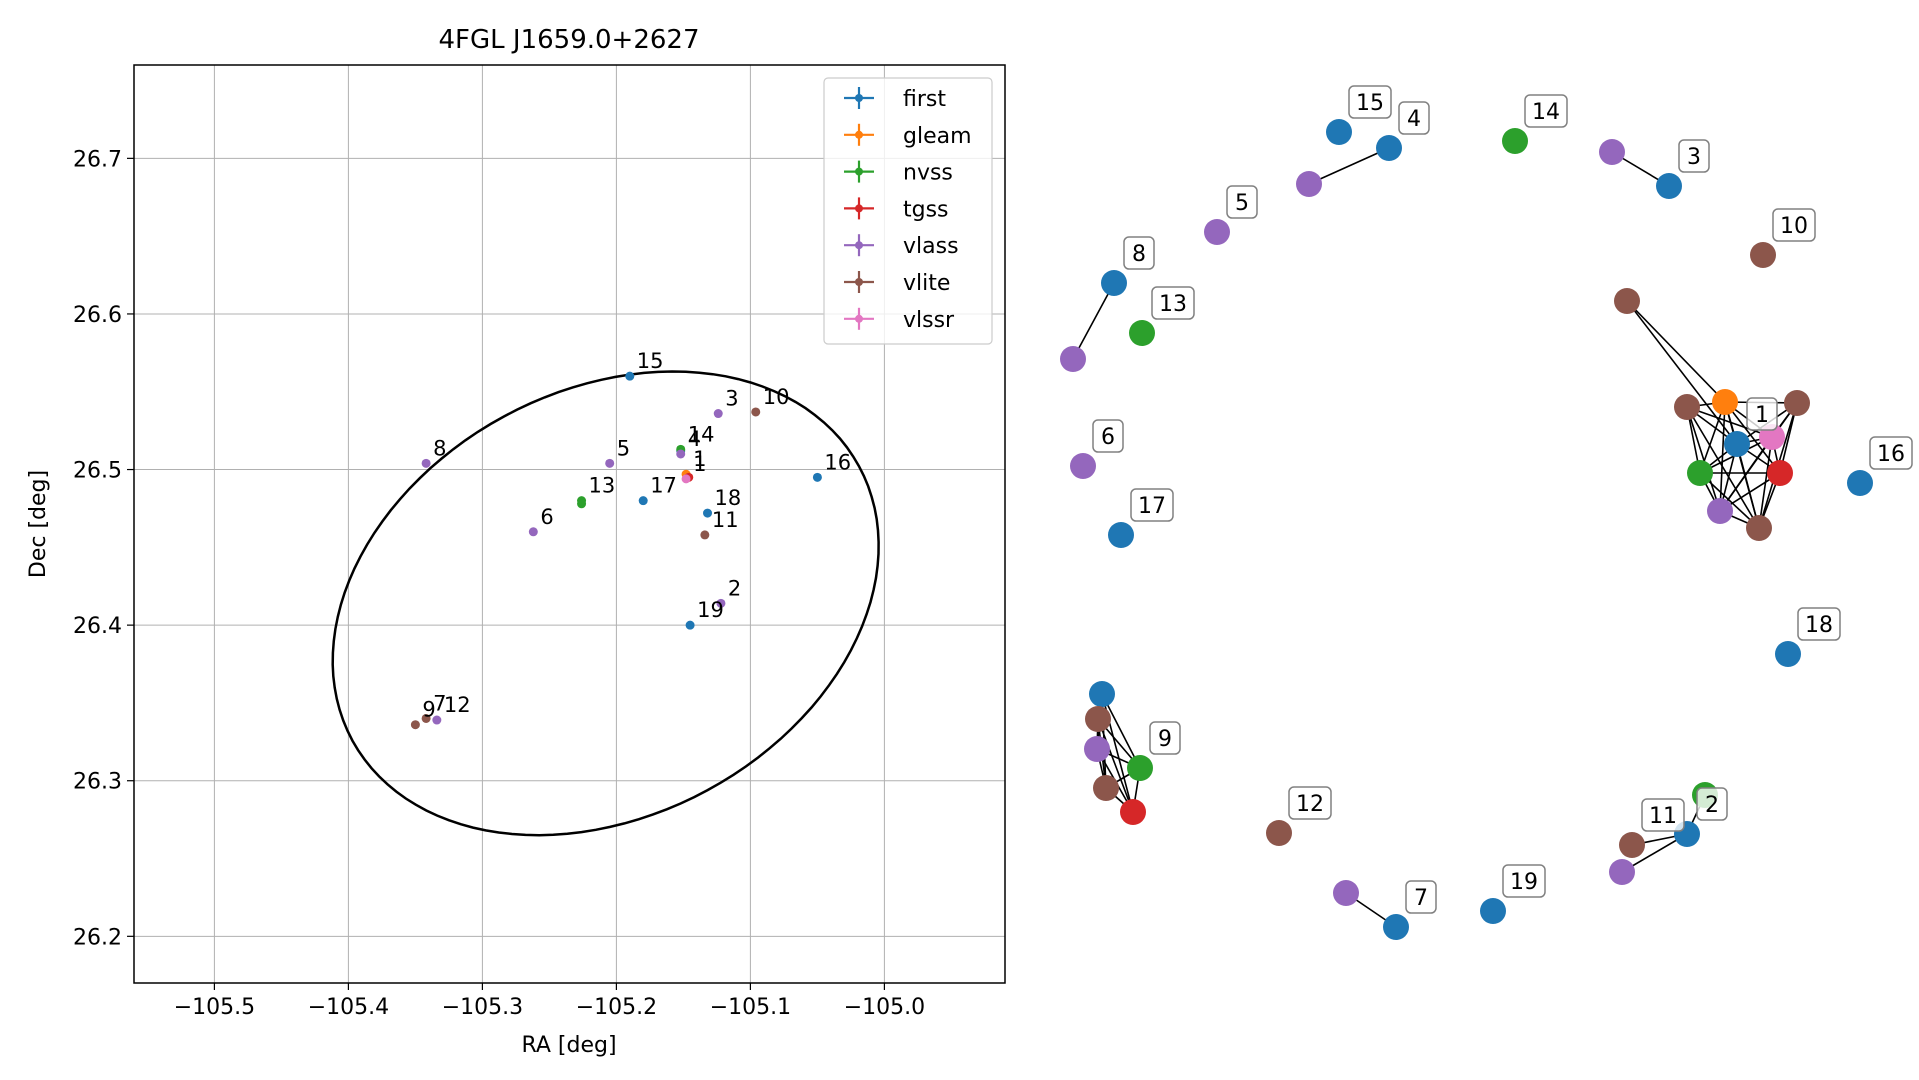  Describe the element at coordinates (428, 710) in the screenshot. I see `point-annotation: 9` at that location.